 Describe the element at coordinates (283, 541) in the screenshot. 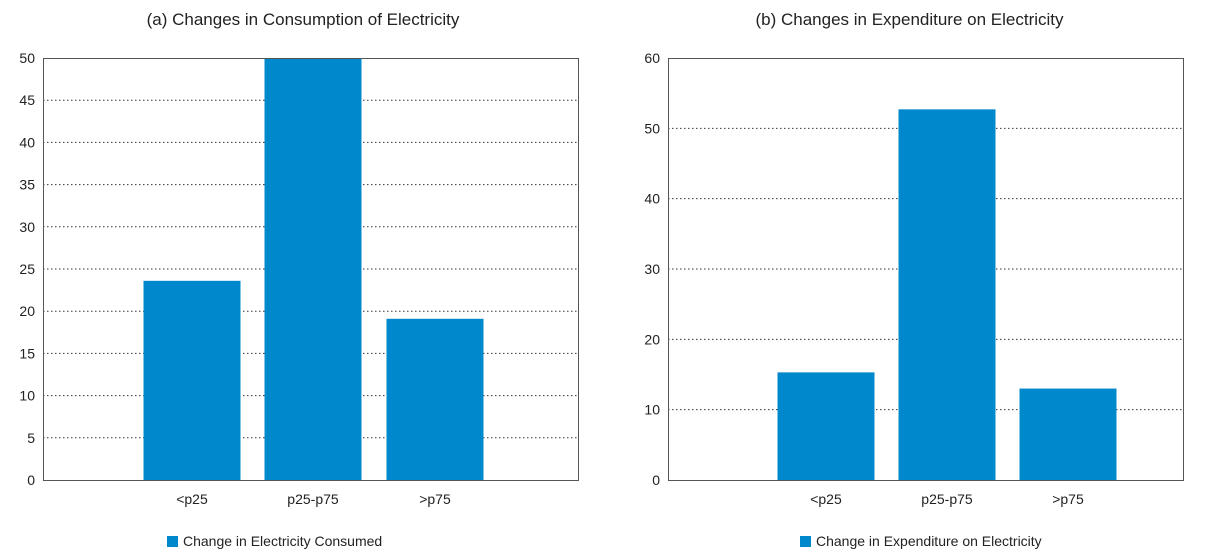

I see `legend-label: Change in Electricity Consumed` at that location.